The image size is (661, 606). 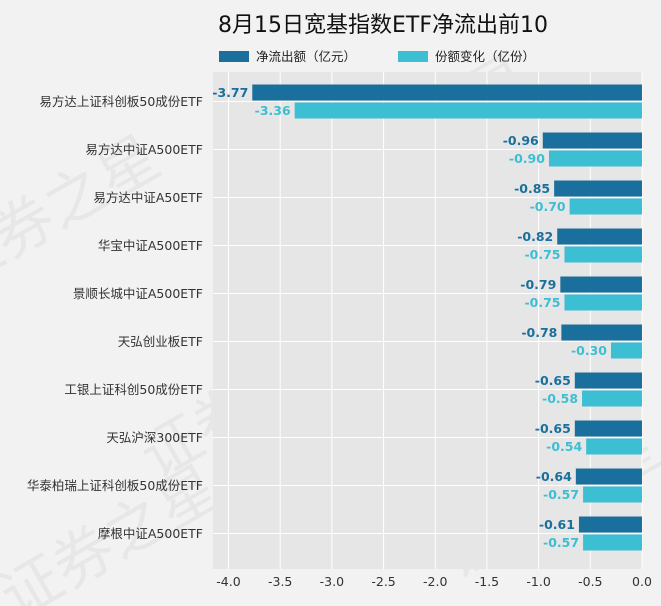 I want to click on bar-value-label: -3.36, so click(x=273, y=110).